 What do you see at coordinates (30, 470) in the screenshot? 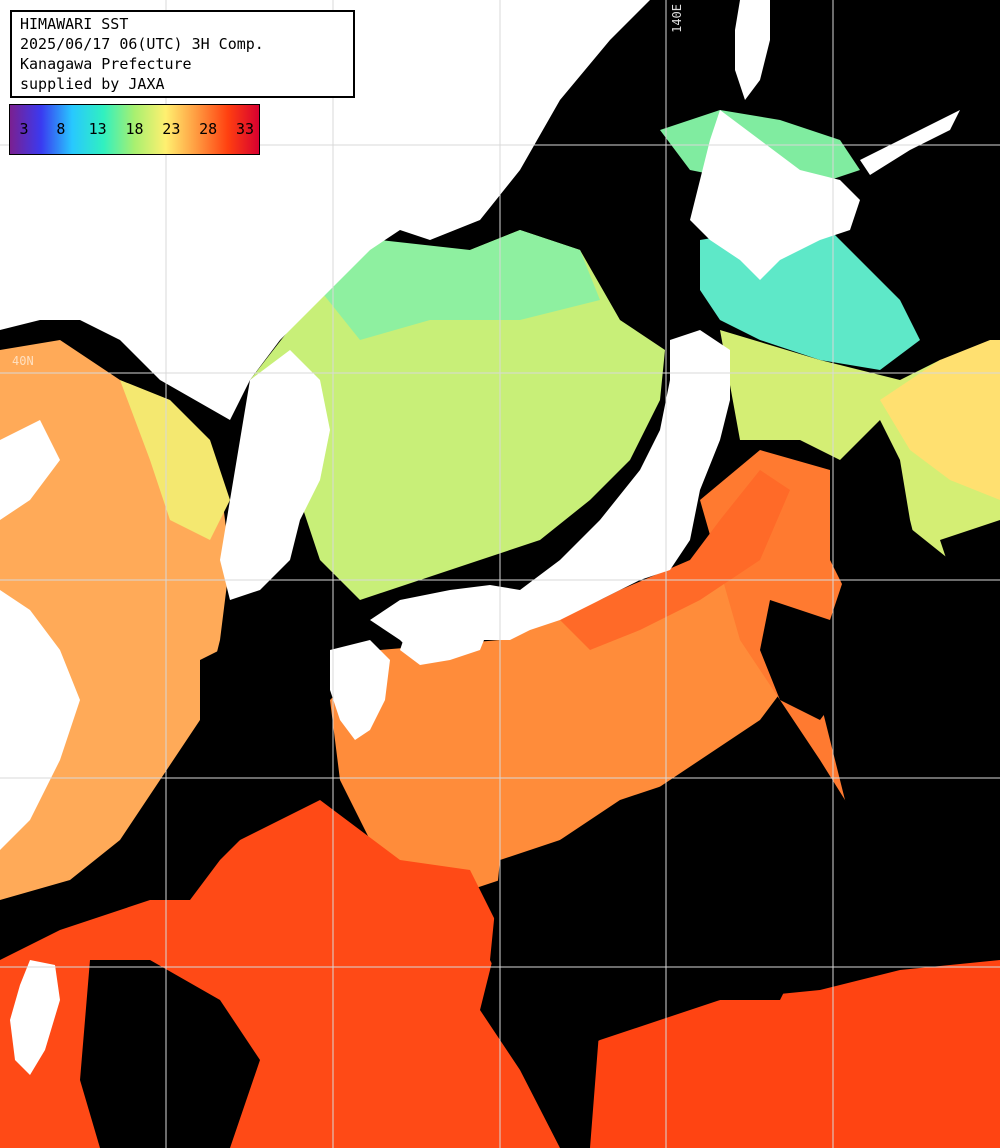
I see `china-coast-land` at bounding box center [30, 470].